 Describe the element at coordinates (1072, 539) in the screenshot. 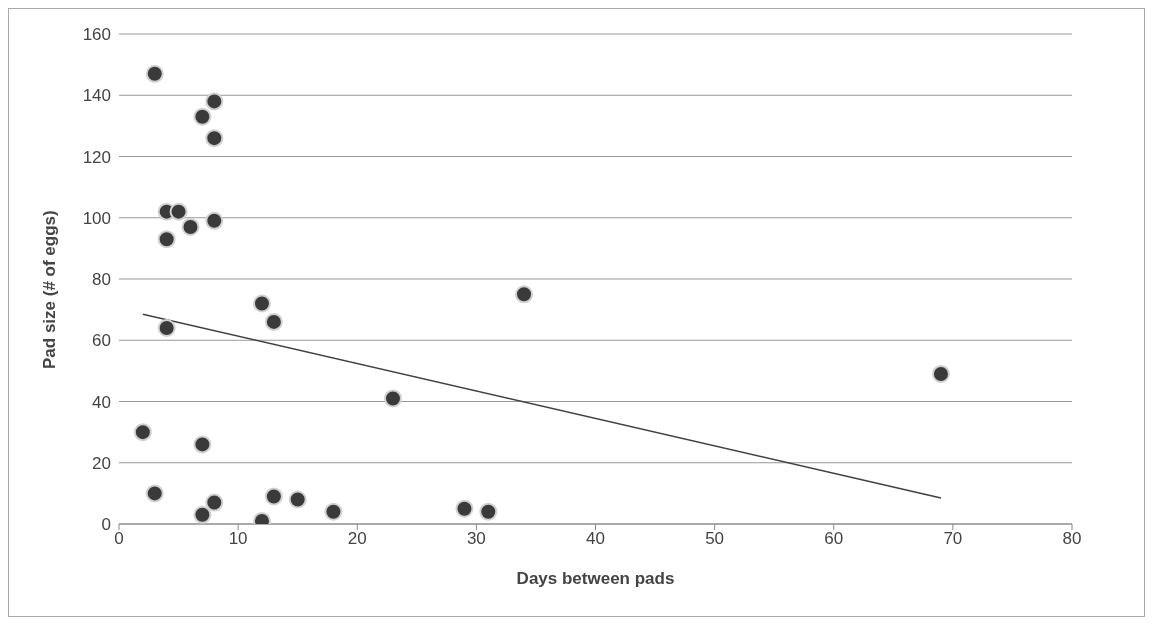

I see `x-tick-label: 80` at that location.